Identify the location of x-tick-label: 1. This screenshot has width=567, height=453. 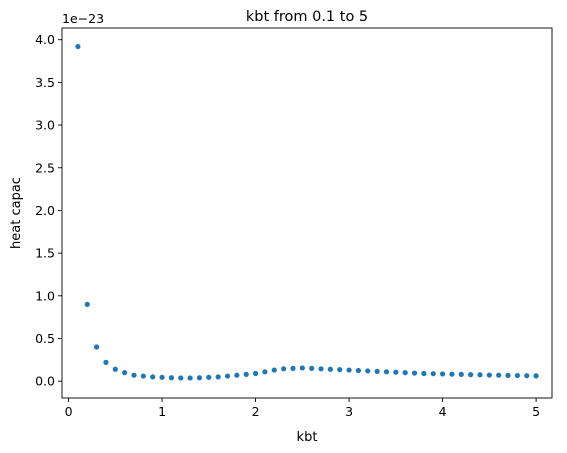
(162, 411).